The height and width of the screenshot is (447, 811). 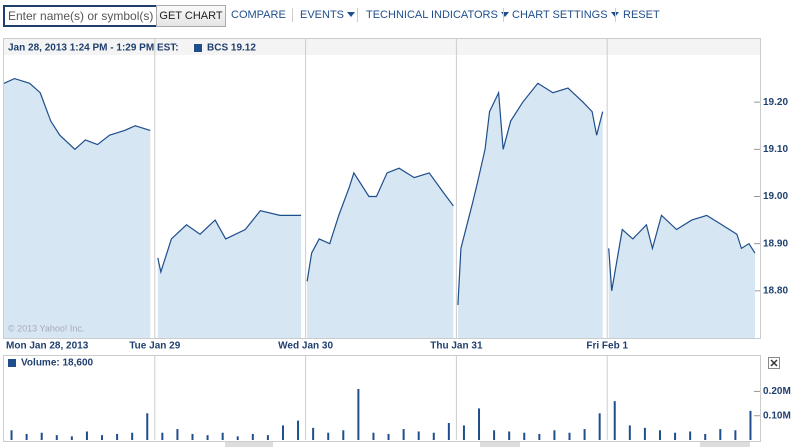 I want to click on y-tick-label: 0.10M, so click(x=777, y=415).